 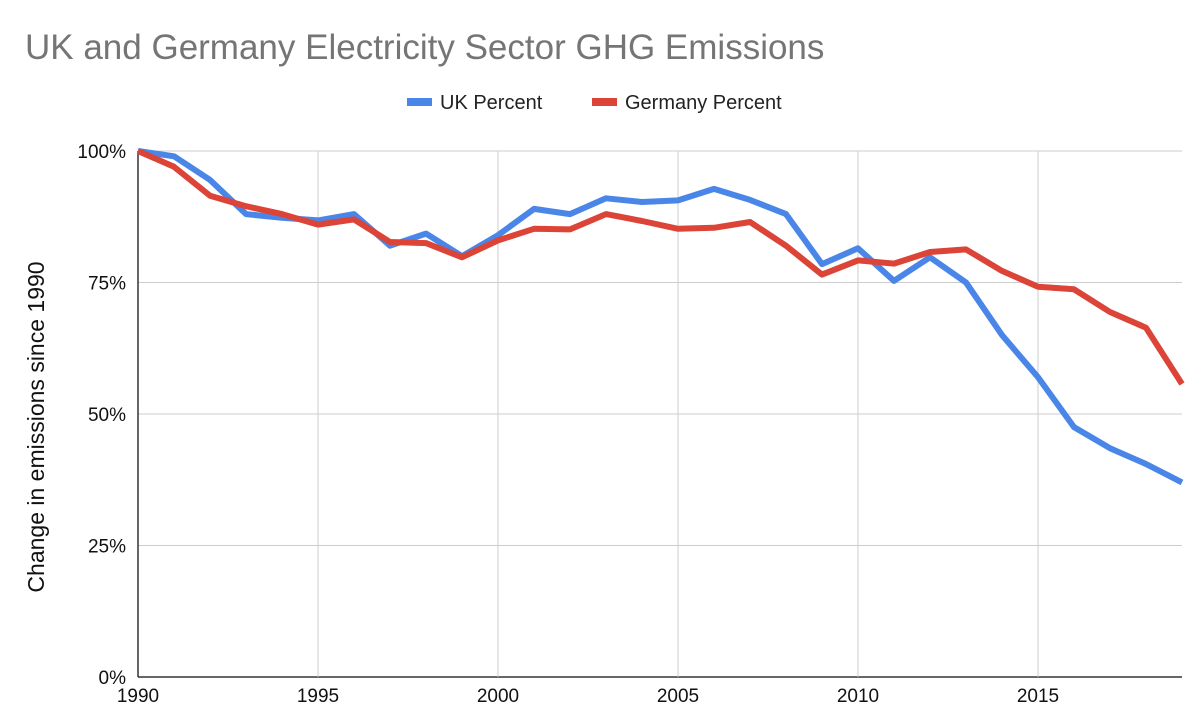 What do you see at coordinates (858, 696) in the screenshot?
I see `x-tick-label: 2010` at bounding box center [858, 696].